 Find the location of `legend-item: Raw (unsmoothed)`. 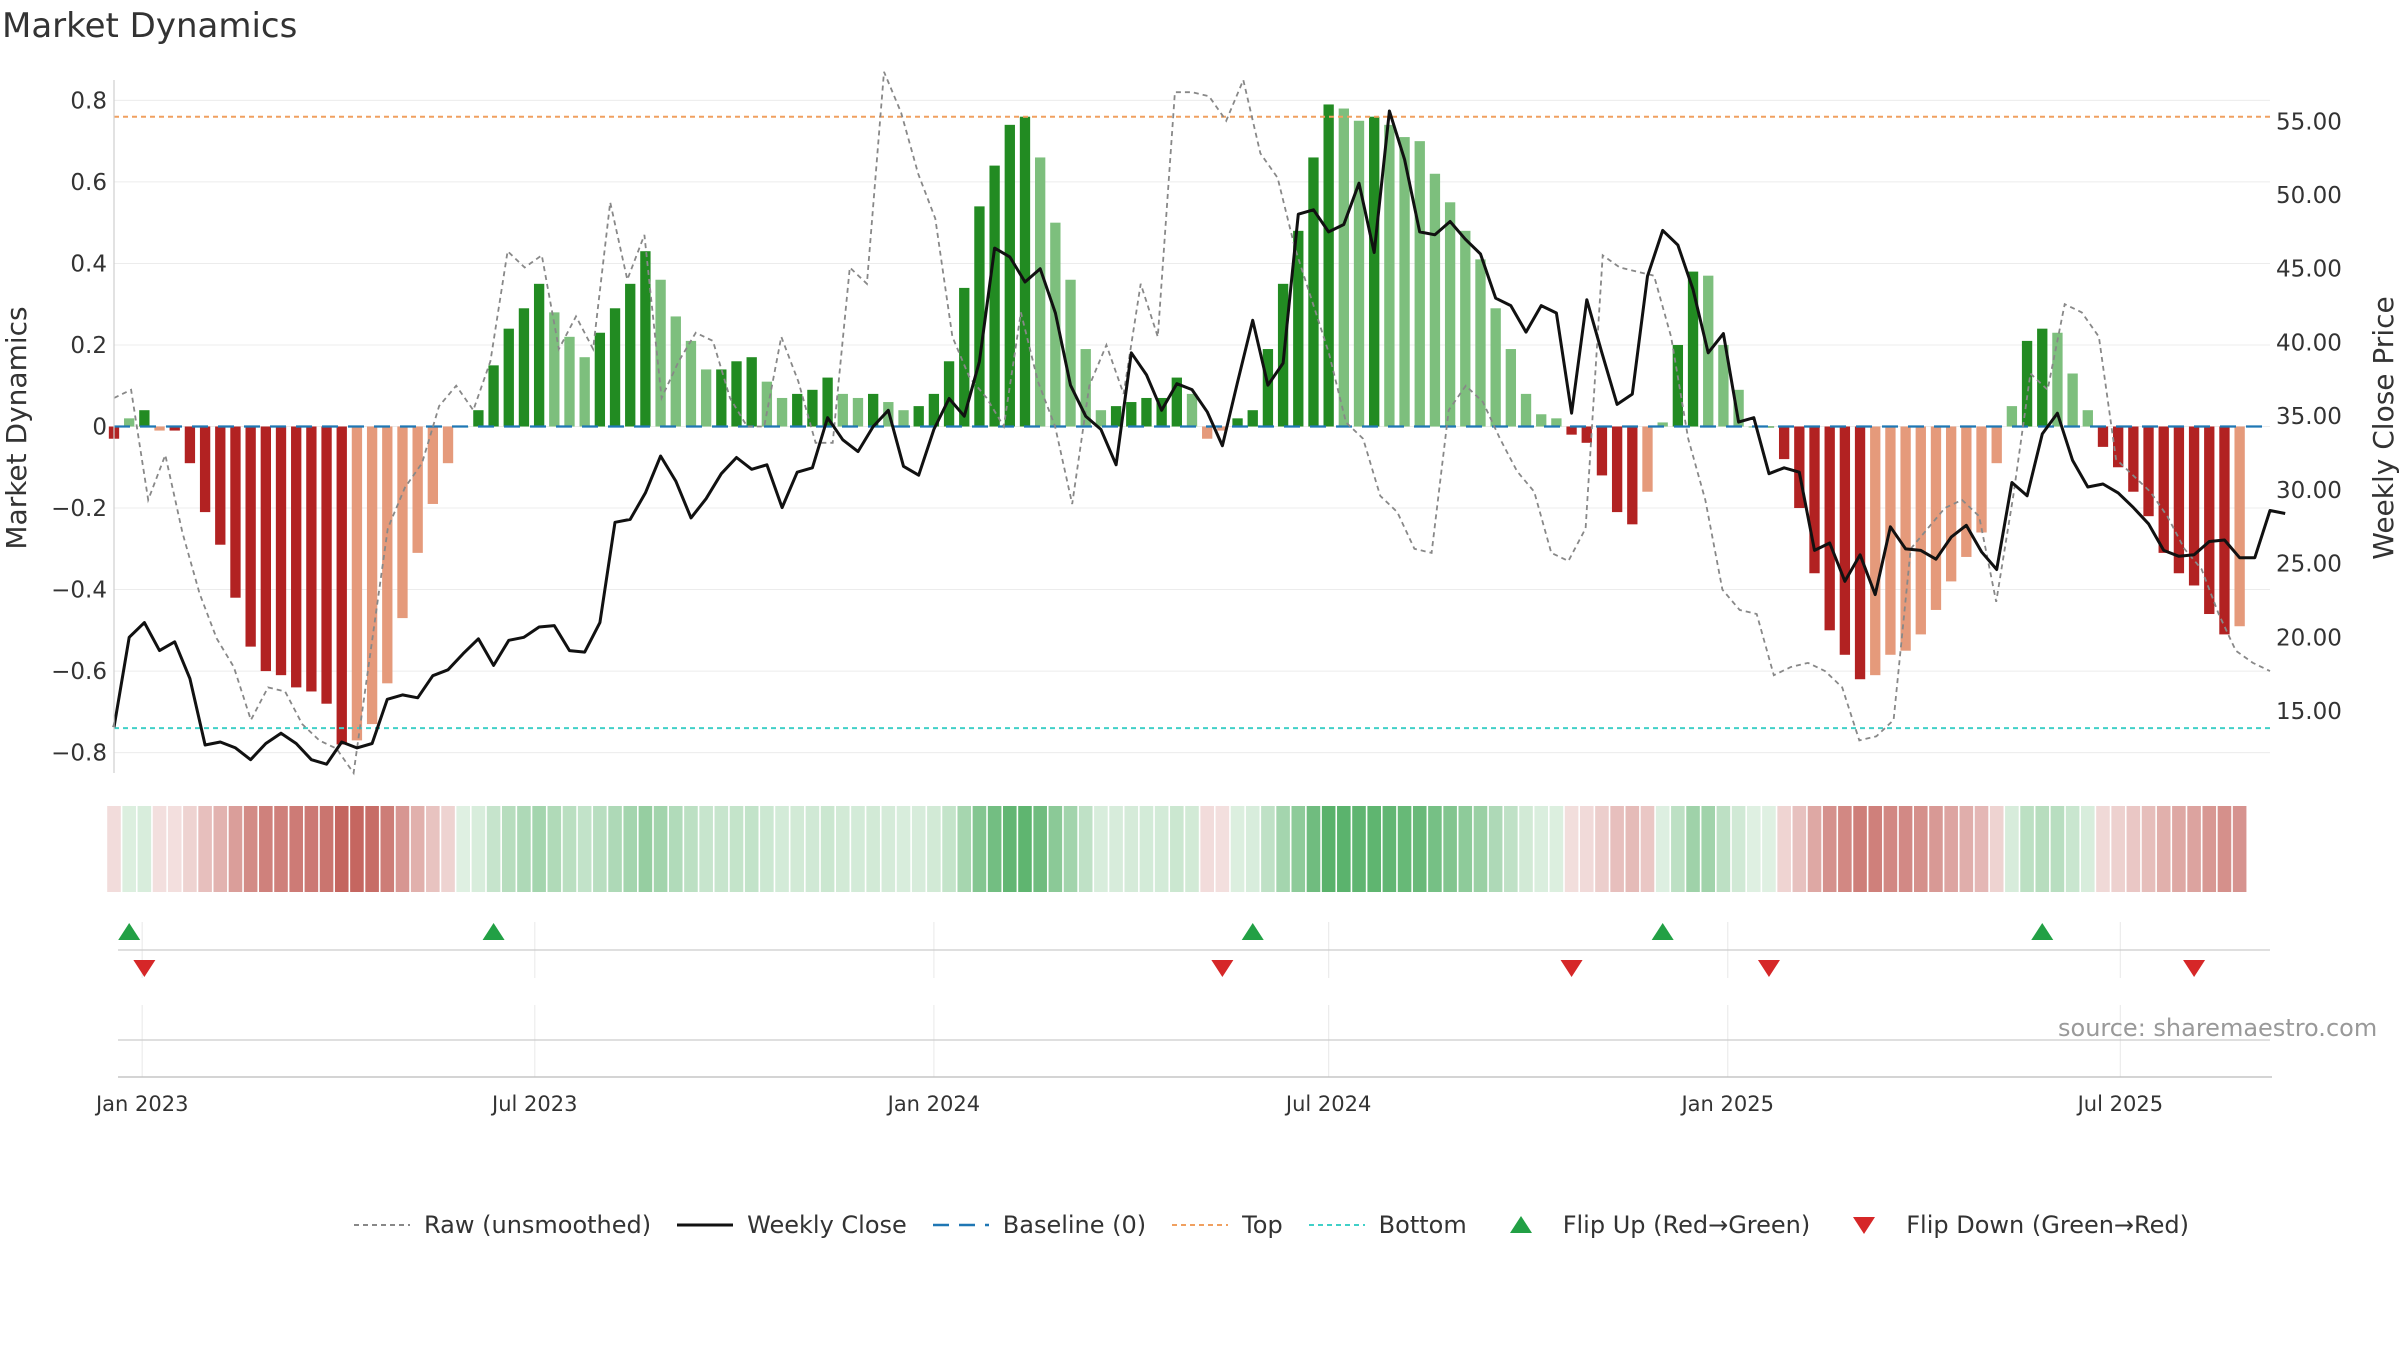

legend-item: Raw (unsmoothed) is located at coordinates (501, 1225).